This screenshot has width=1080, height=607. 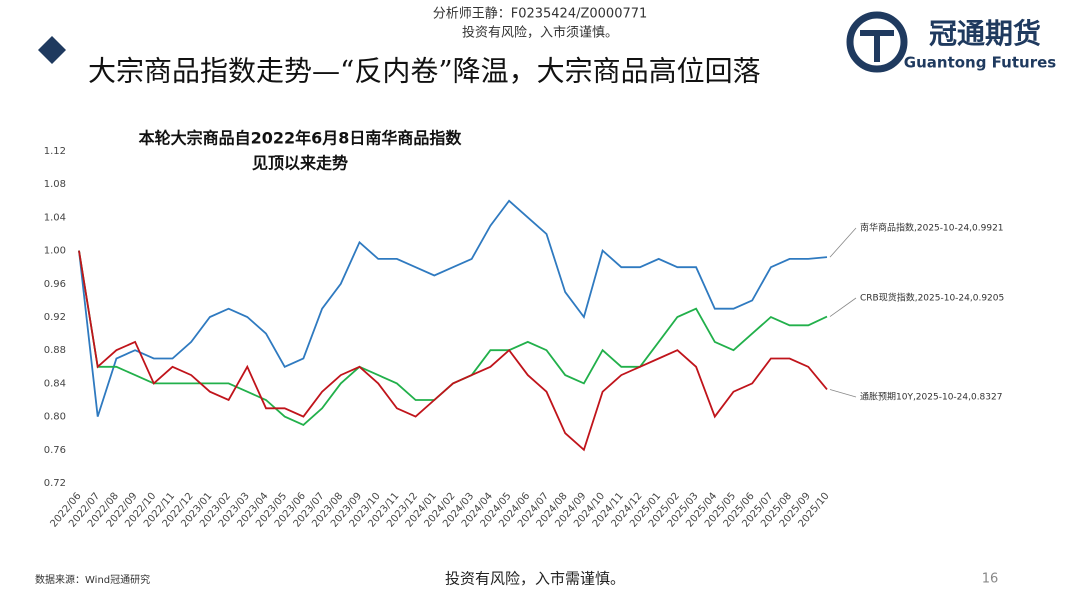 I want to click on y-tick-label: 0.92, so click(x=55, y=317).